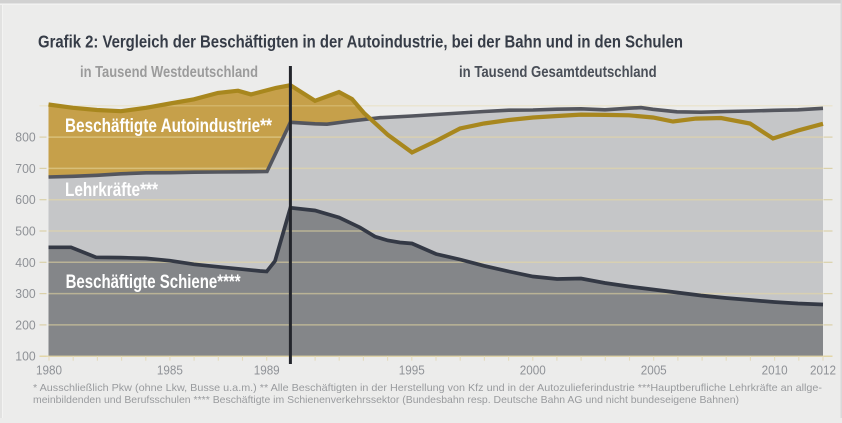 This screenshot has width=842, height=423. Describe the element at coordinates (25, 356) in the screenshot. I see `svg-text: 100` at that location.